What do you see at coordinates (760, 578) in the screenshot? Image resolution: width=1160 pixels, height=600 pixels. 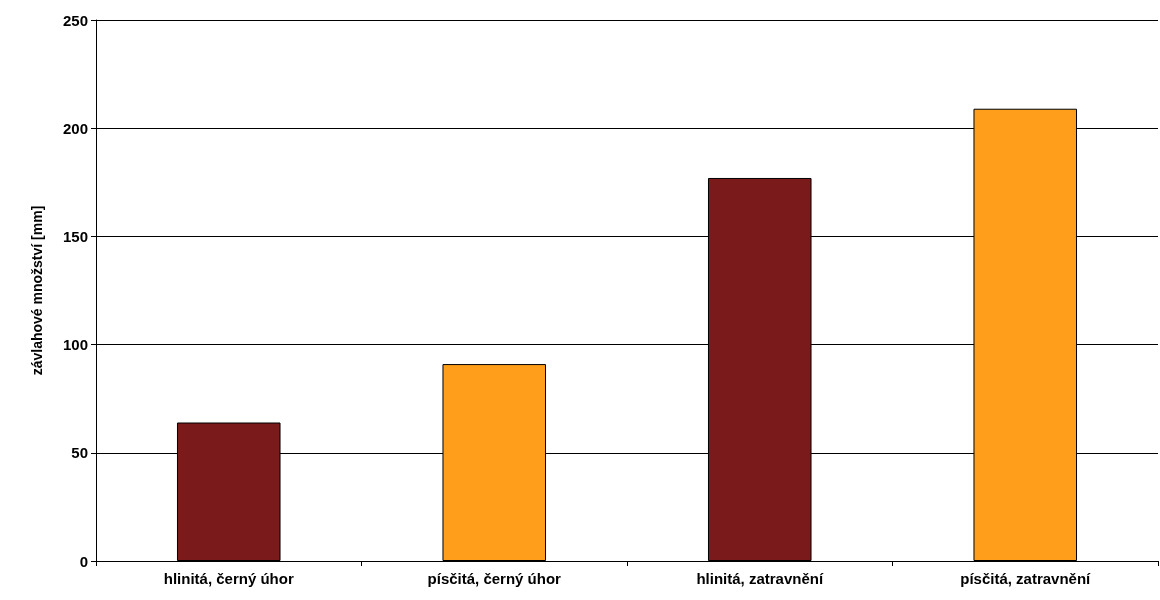 I see `x-tick-label: hlinitá, zatravnění` at bounding box center [760, 578].